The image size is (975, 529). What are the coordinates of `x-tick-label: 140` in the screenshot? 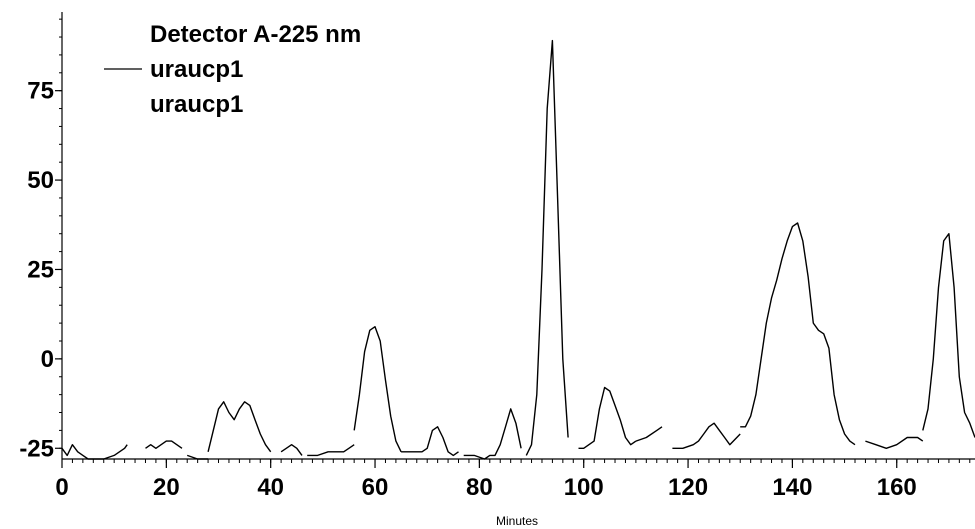 It's located at (792, 487).